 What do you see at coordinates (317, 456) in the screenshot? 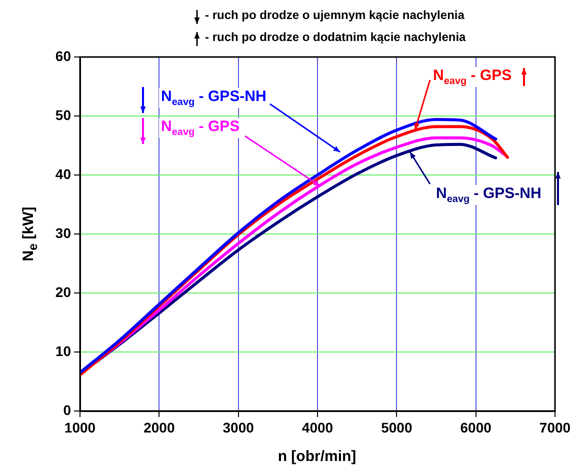
I see `x-axis-title: n [obr/min]` at bounding box center [317, 456].